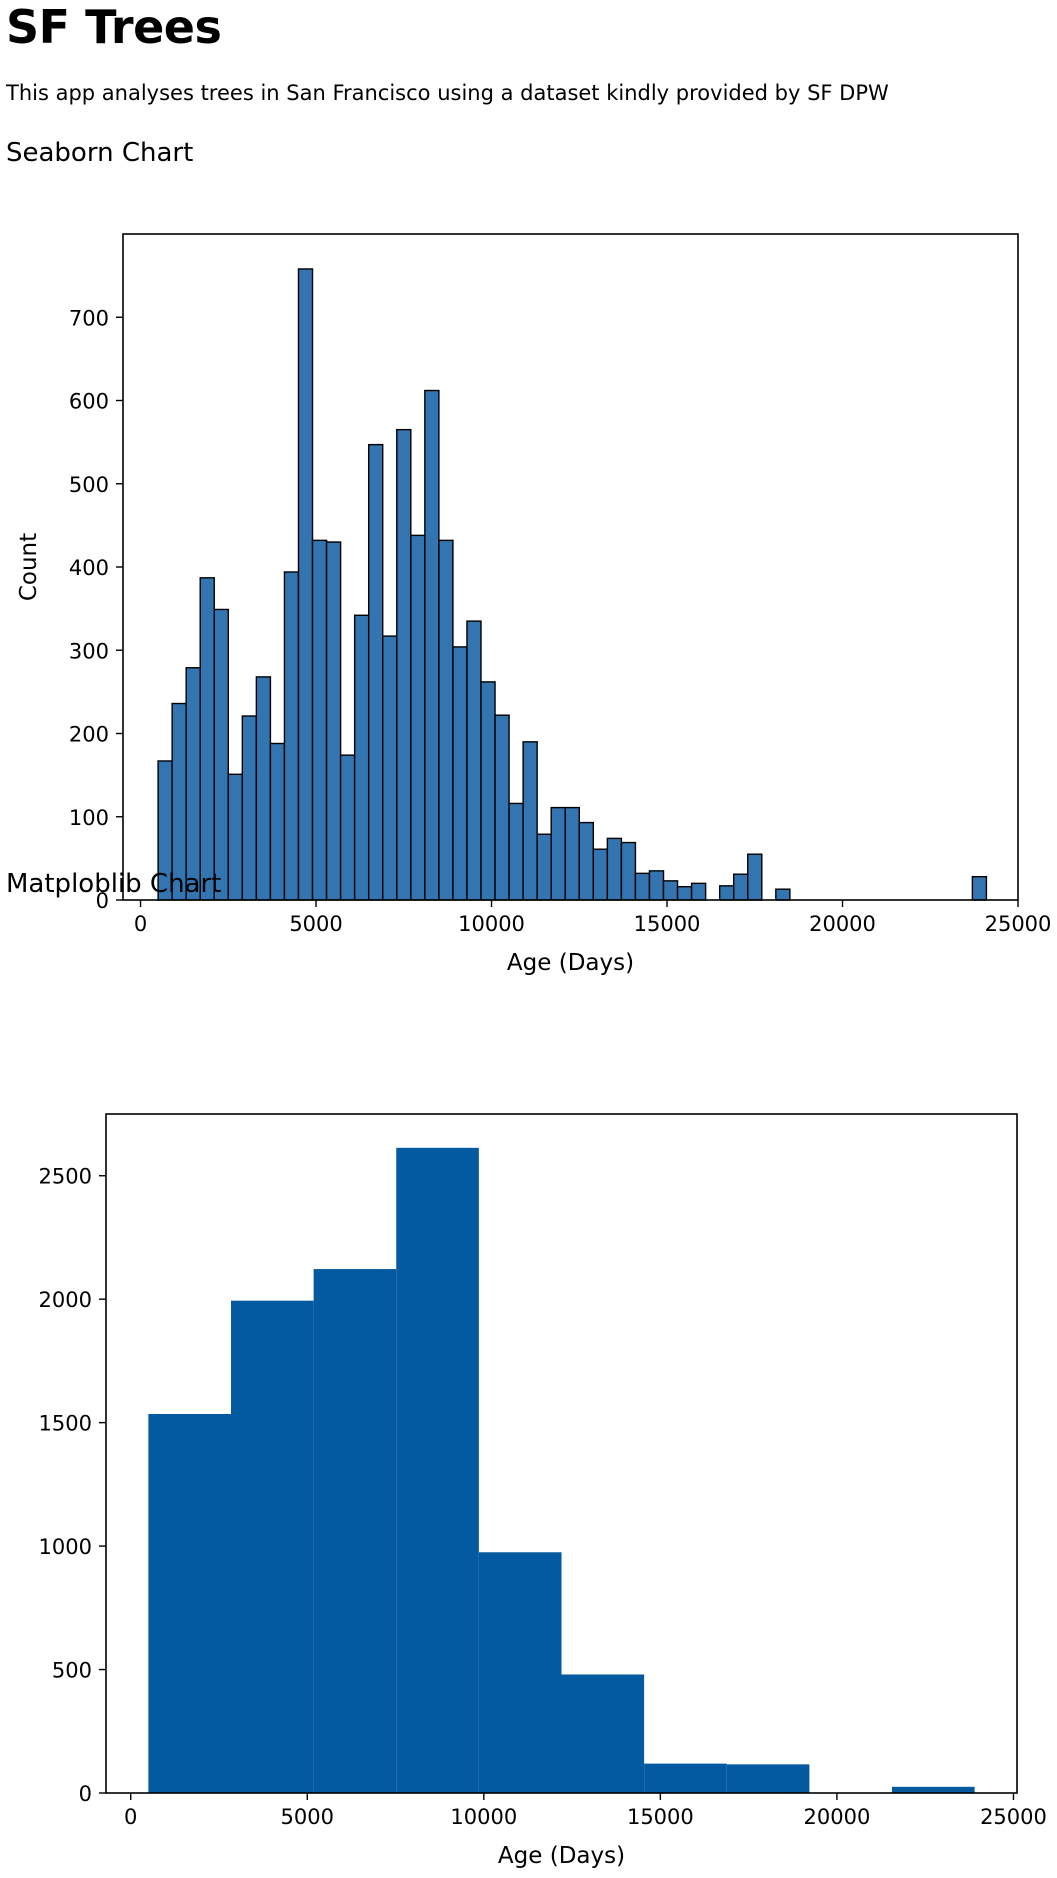  What do you see at coordinates (89, 818) in the screenshot?
I see `y-tick-label: 100` at bounding box center [89, 818].